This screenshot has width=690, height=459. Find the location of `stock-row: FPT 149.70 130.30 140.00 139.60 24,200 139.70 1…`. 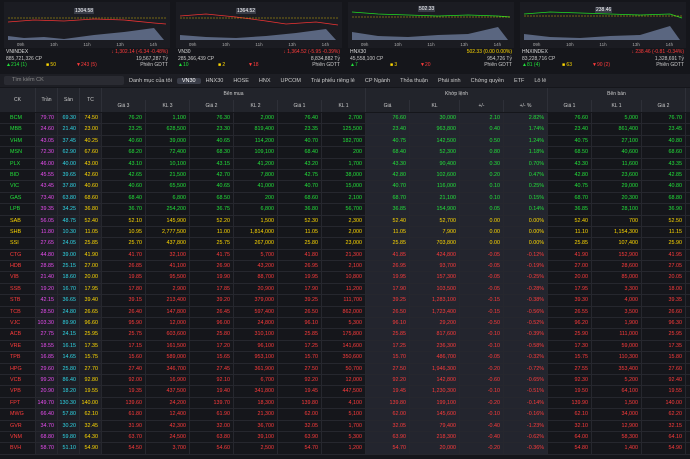

stock-row: FPT 149.70 130.30 140.00 139.60 24,200 139.70 1… is located at coordinates (345, 403).